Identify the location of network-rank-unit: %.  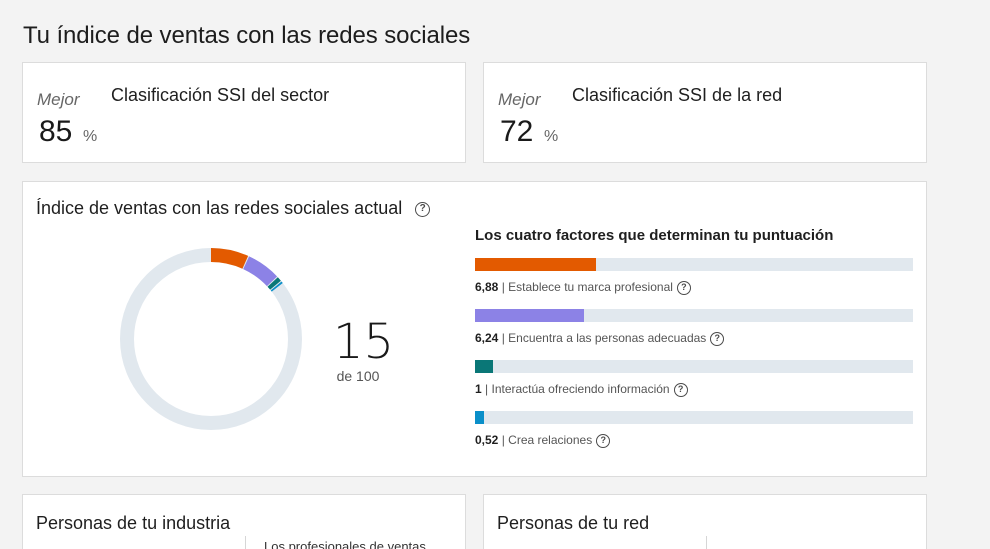
(551, 136).